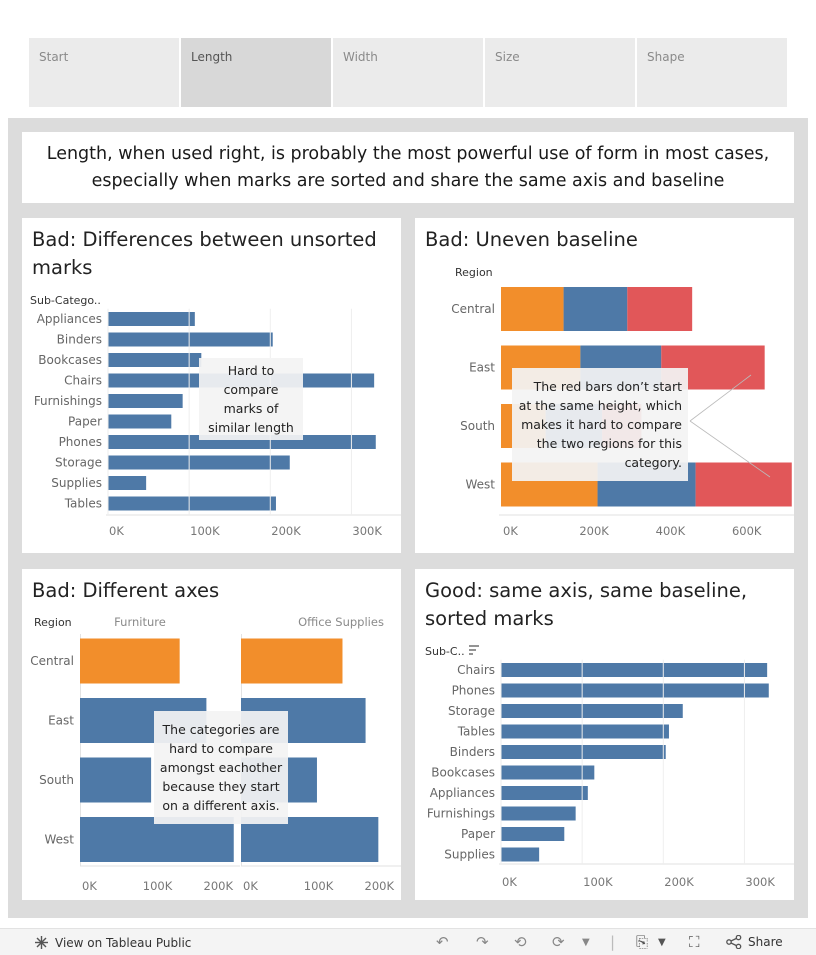 This screenshot has height=955, width=816. I want to click on tab-start: Start, so click(104, 72).